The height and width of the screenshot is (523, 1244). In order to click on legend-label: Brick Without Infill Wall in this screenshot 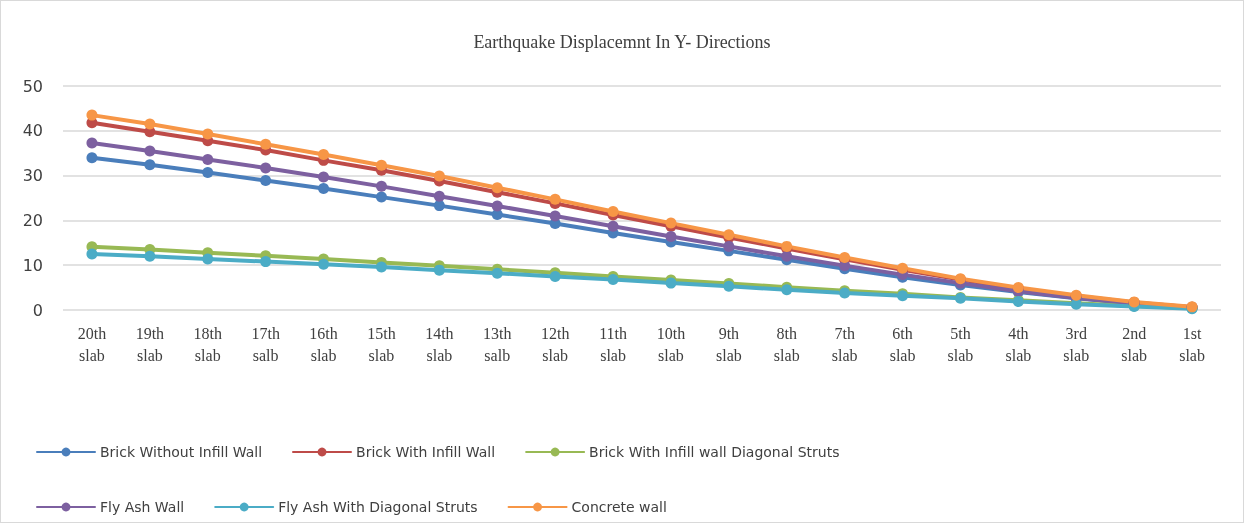, I will do `click(181, 452)`.